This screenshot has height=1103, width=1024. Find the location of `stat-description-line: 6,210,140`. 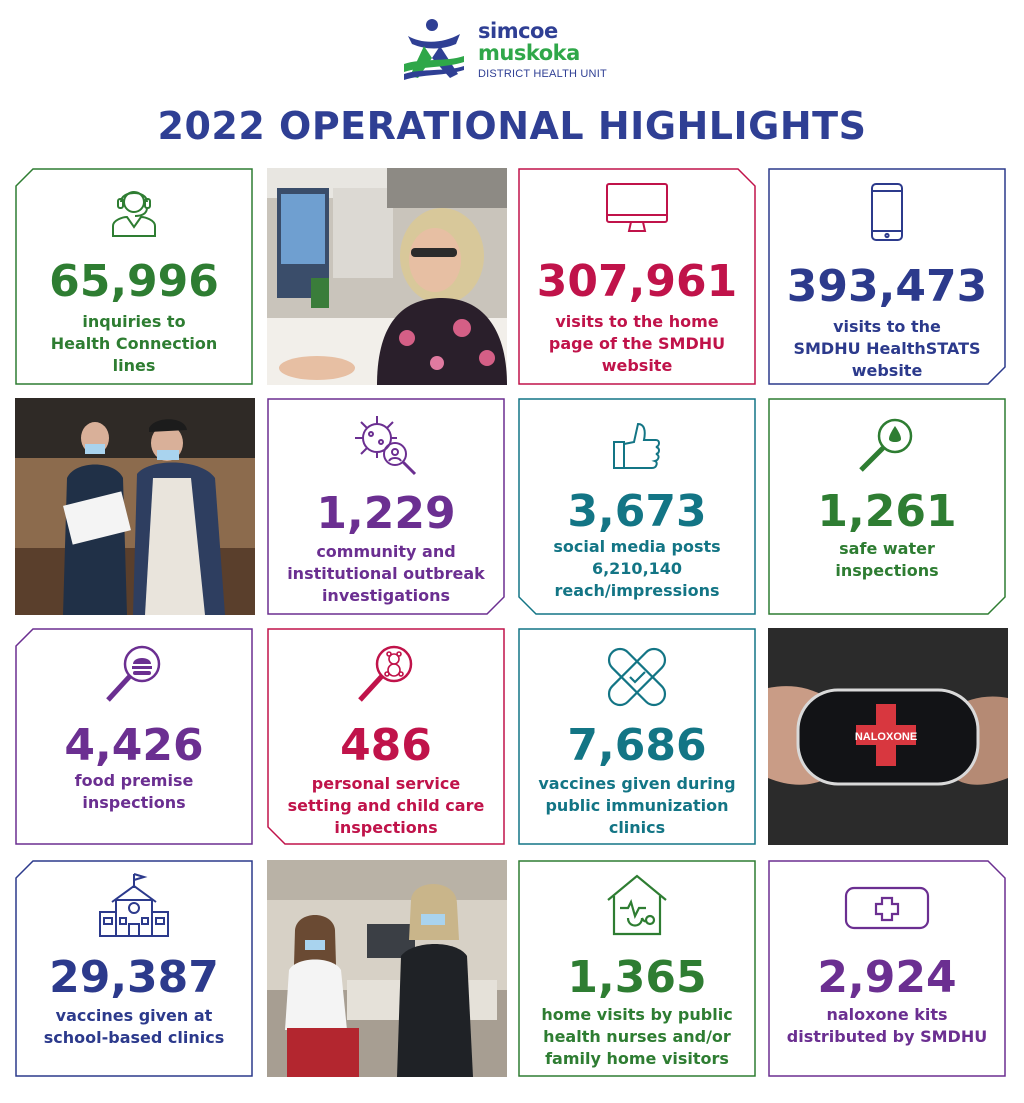

stat-description-line: 6,210,140 is located at coordinates (637, 568).